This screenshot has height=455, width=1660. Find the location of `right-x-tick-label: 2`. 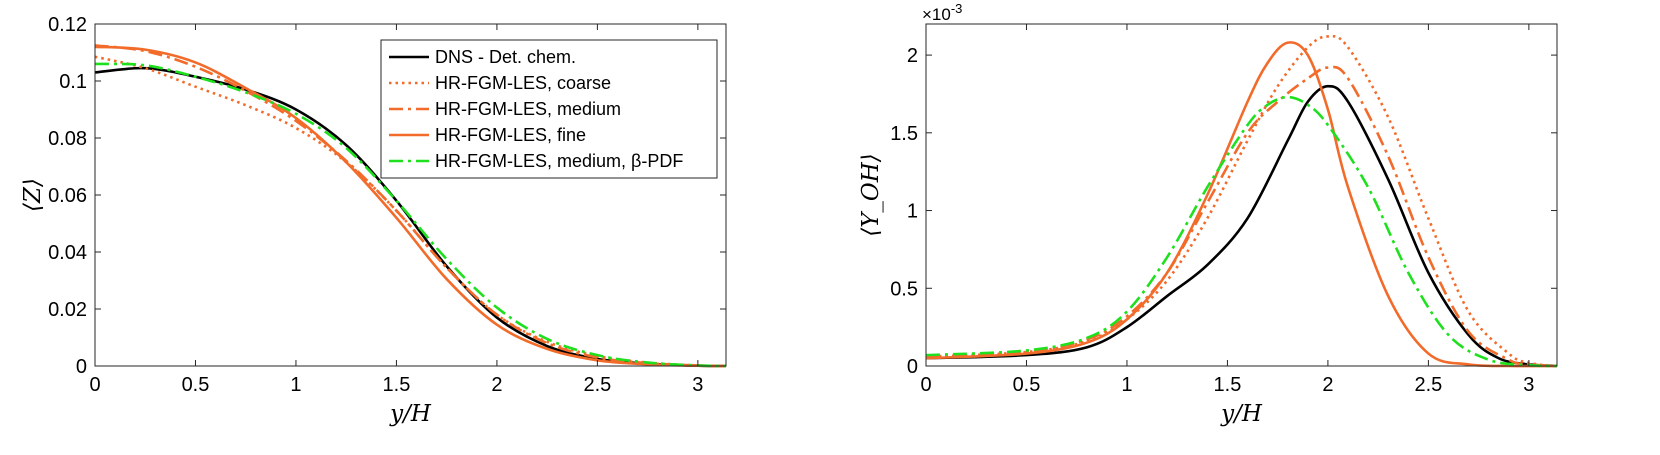

right-x-tick-label: 2 is located at coordinates (1327, 385).